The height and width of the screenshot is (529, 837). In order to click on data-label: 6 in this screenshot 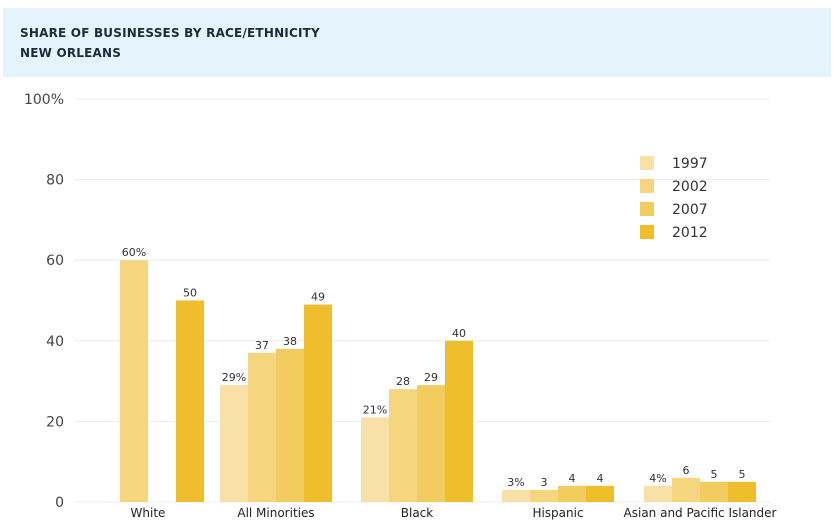, I will do `click(686, 470)`.